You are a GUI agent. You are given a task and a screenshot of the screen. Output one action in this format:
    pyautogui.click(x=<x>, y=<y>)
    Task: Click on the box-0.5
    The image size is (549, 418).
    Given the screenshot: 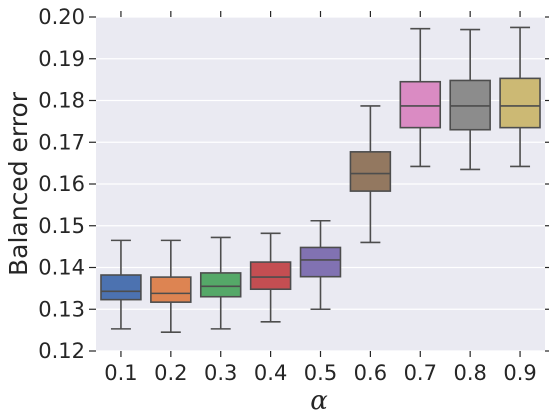 What is the action you would take?
    pyautogui.click(x=320, y=265)
    